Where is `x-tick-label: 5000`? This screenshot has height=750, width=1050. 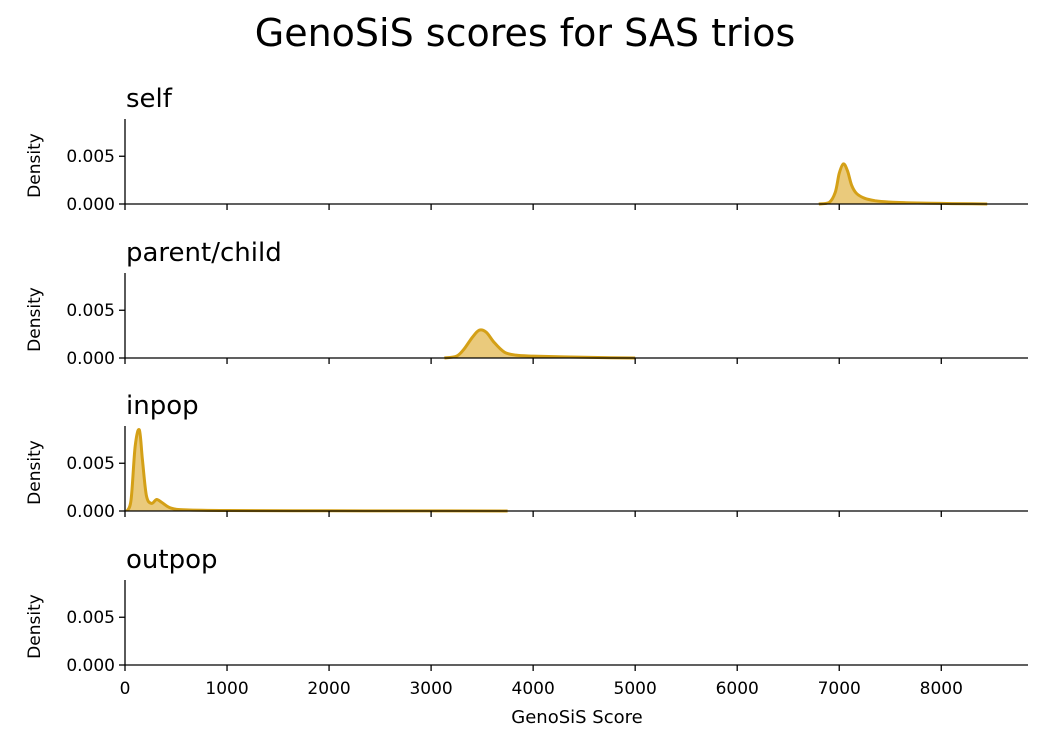 x-tick-label: 5000 is located at coordinates (635, 689).